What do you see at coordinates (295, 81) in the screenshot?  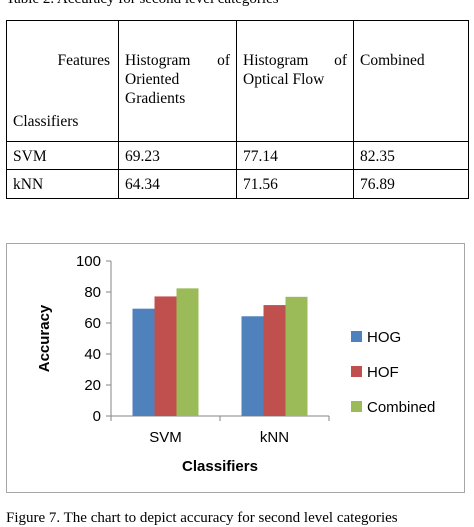 I see `column-header-hof: Histogram of Optical Flow` at bounding box center [295, 81].